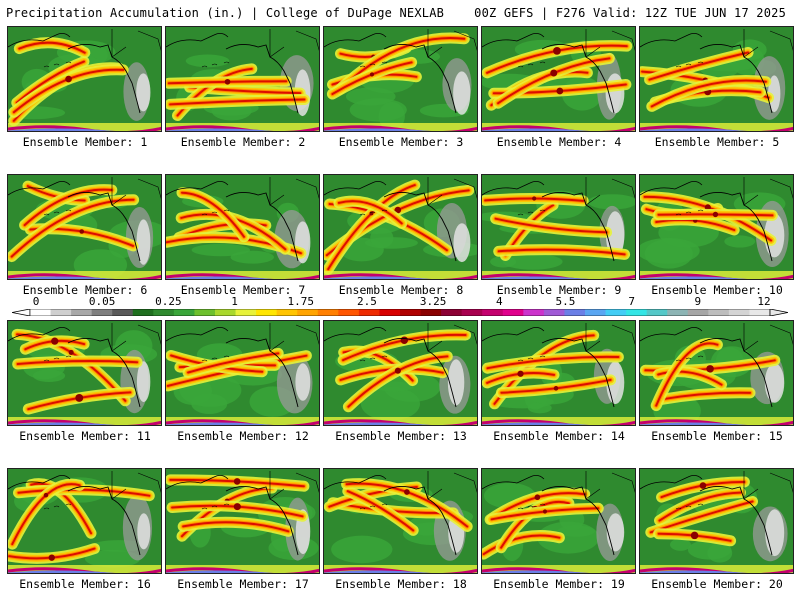  What do you see at coordinates (243, 584) in the screenshot?
I see `ensemble-member-label: Ensemble Member: 17` at bounding box center [243, 584].